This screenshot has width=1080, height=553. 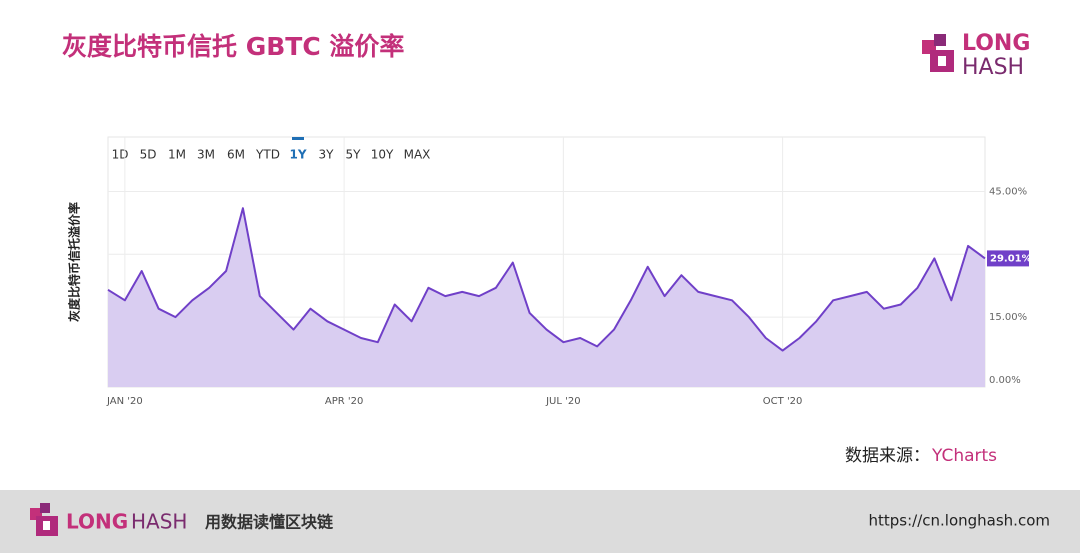 What do you see at coordinates (1005, 380) in the screenshot?
I see `y-tick-label: 0.00%` at bounding box center [1005, 380].